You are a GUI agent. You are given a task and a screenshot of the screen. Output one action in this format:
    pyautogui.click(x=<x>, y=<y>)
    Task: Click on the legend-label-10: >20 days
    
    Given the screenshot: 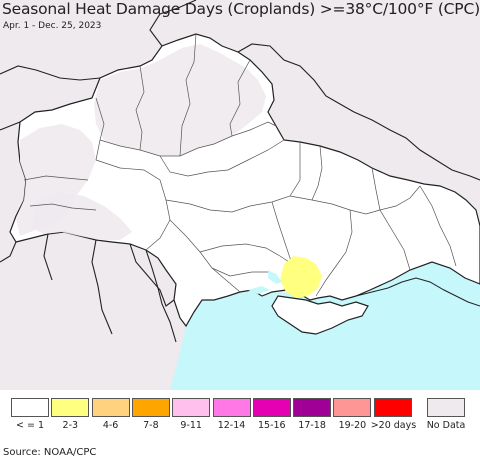 What is the action you would take?
    pyautogui.click(x=393, y=425)
    